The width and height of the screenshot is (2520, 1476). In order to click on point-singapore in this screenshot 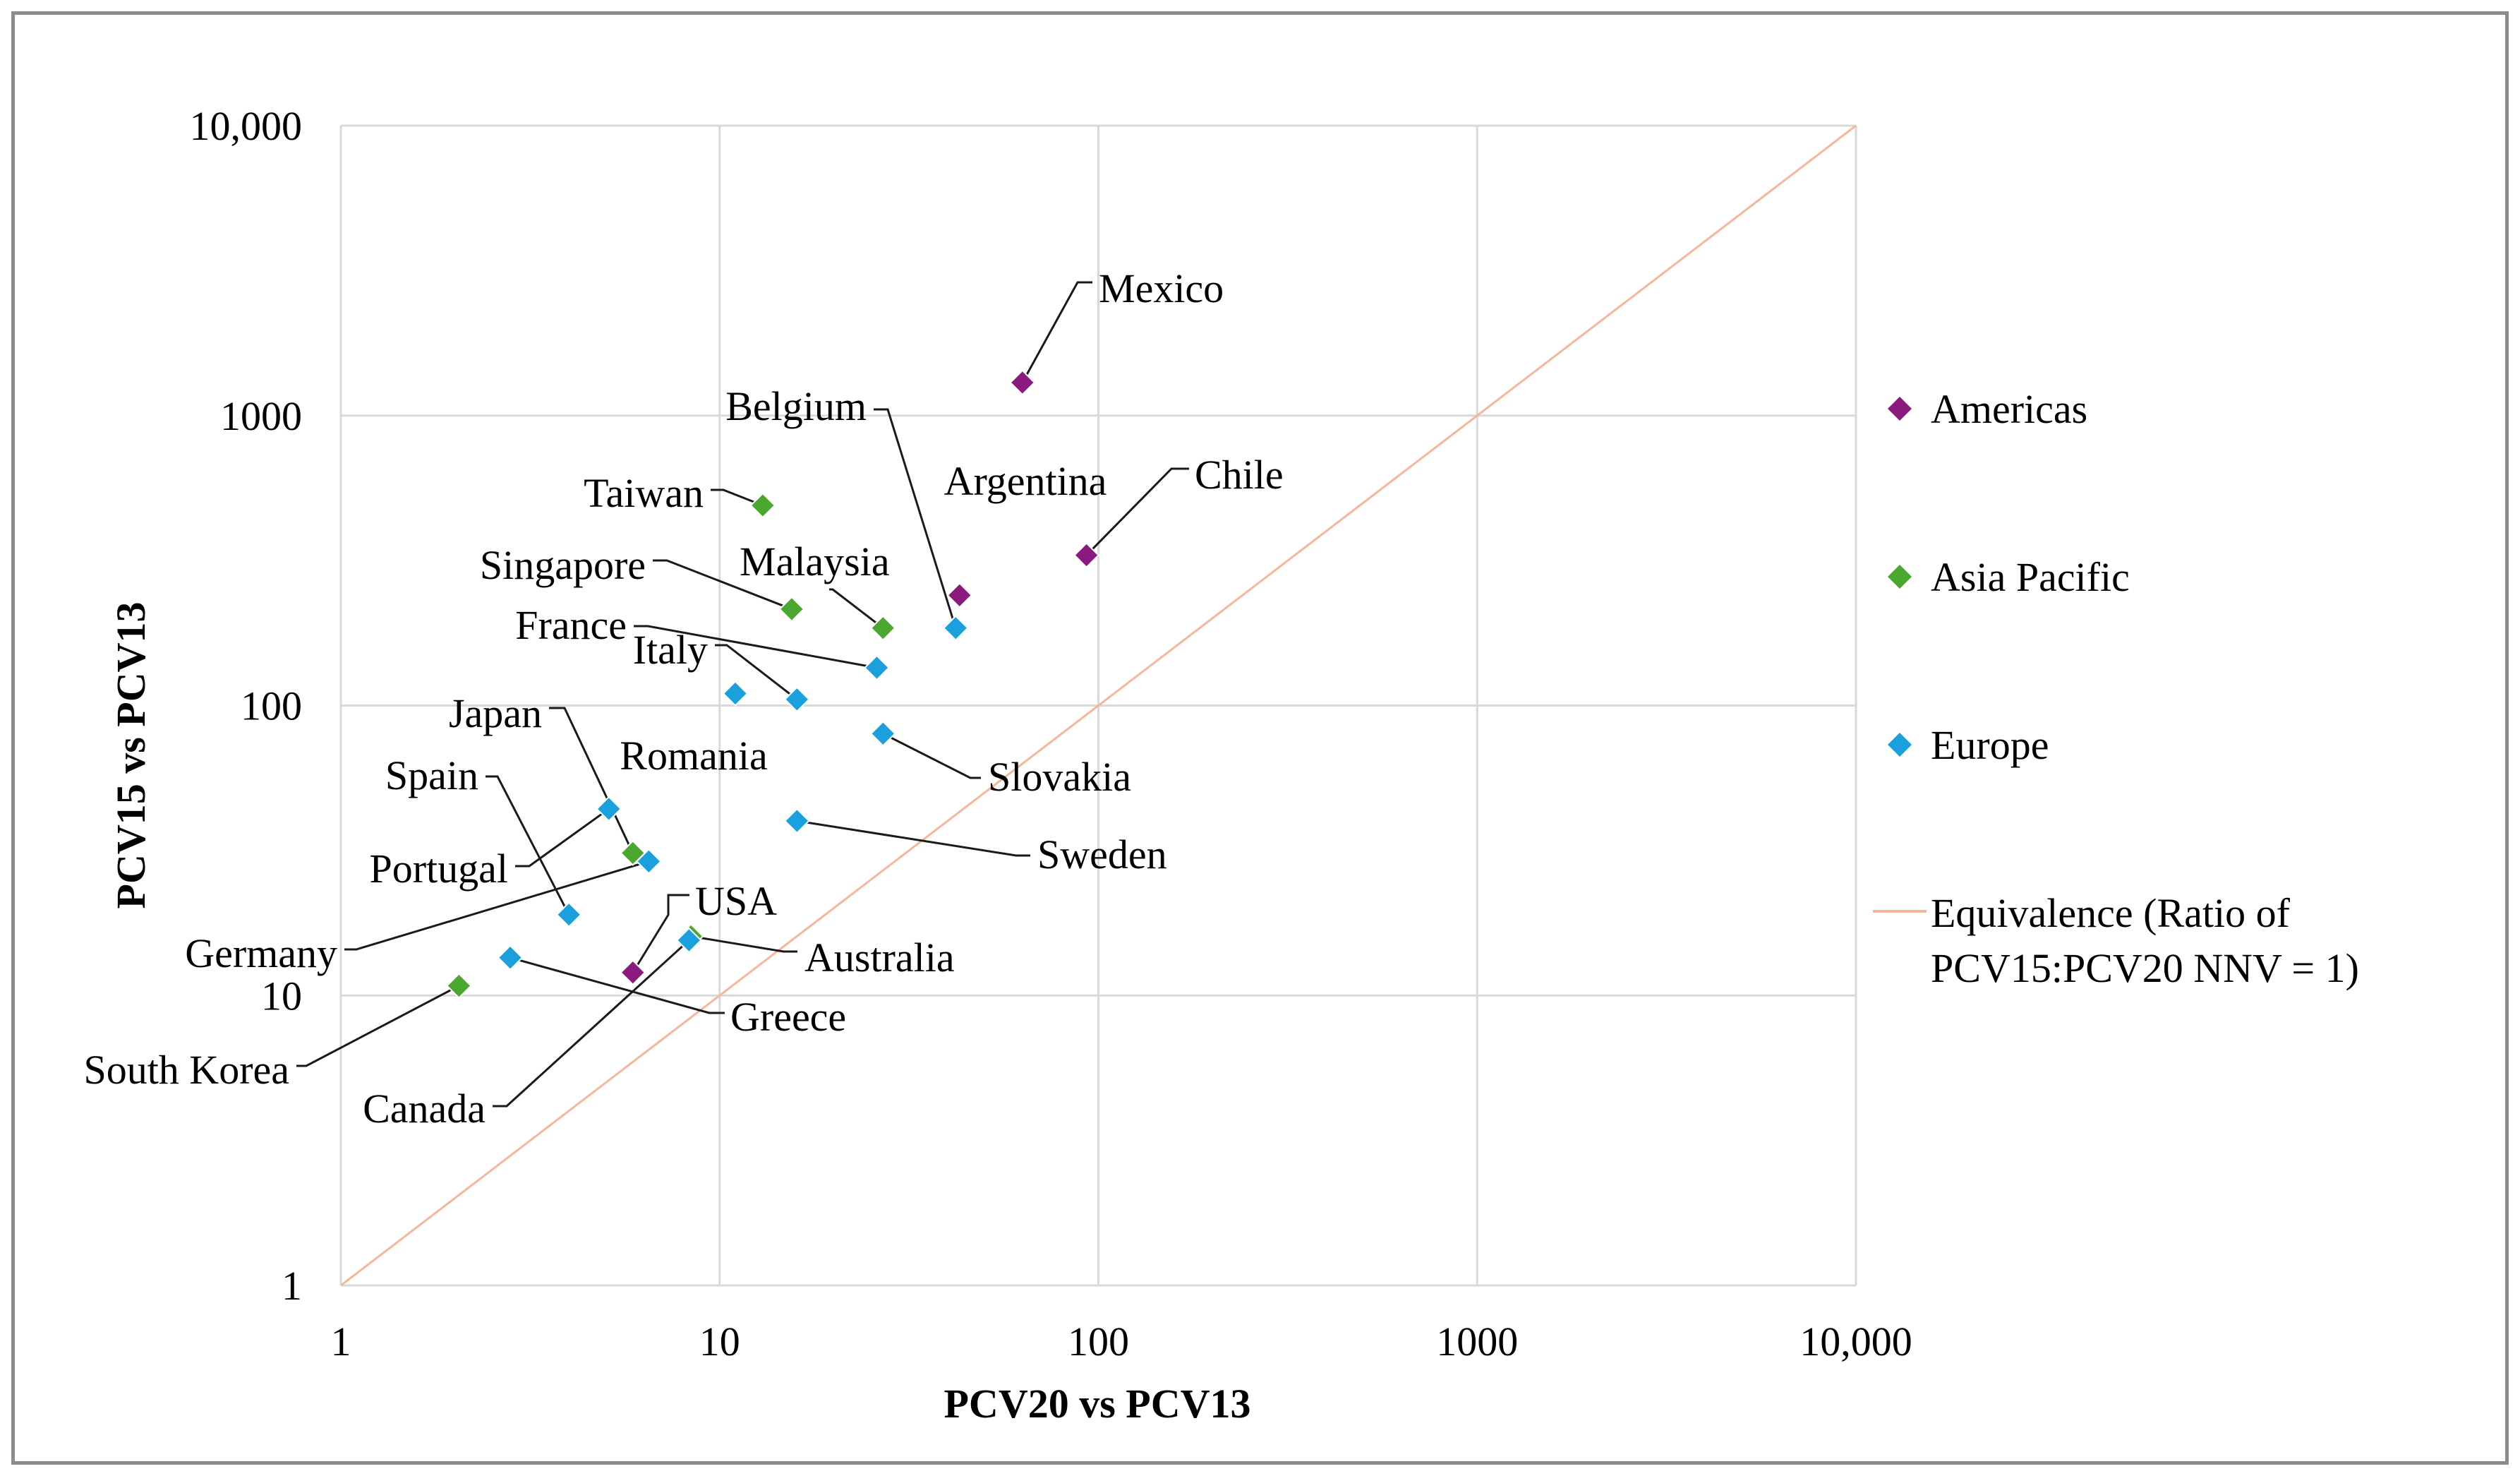, I will do `click(791, 610)`.